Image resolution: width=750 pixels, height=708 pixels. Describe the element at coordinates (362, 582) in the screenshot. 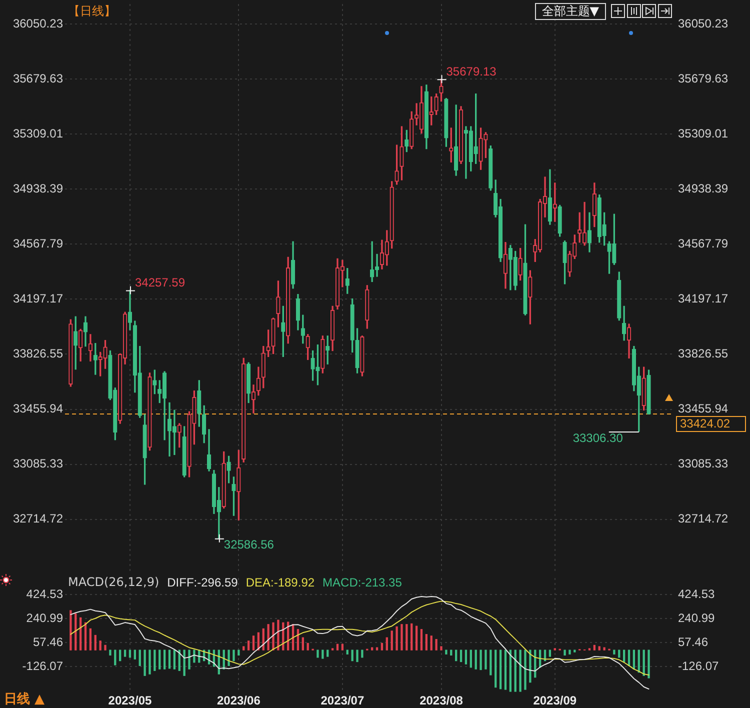

I see `text: MACD:-213.35` at that location.